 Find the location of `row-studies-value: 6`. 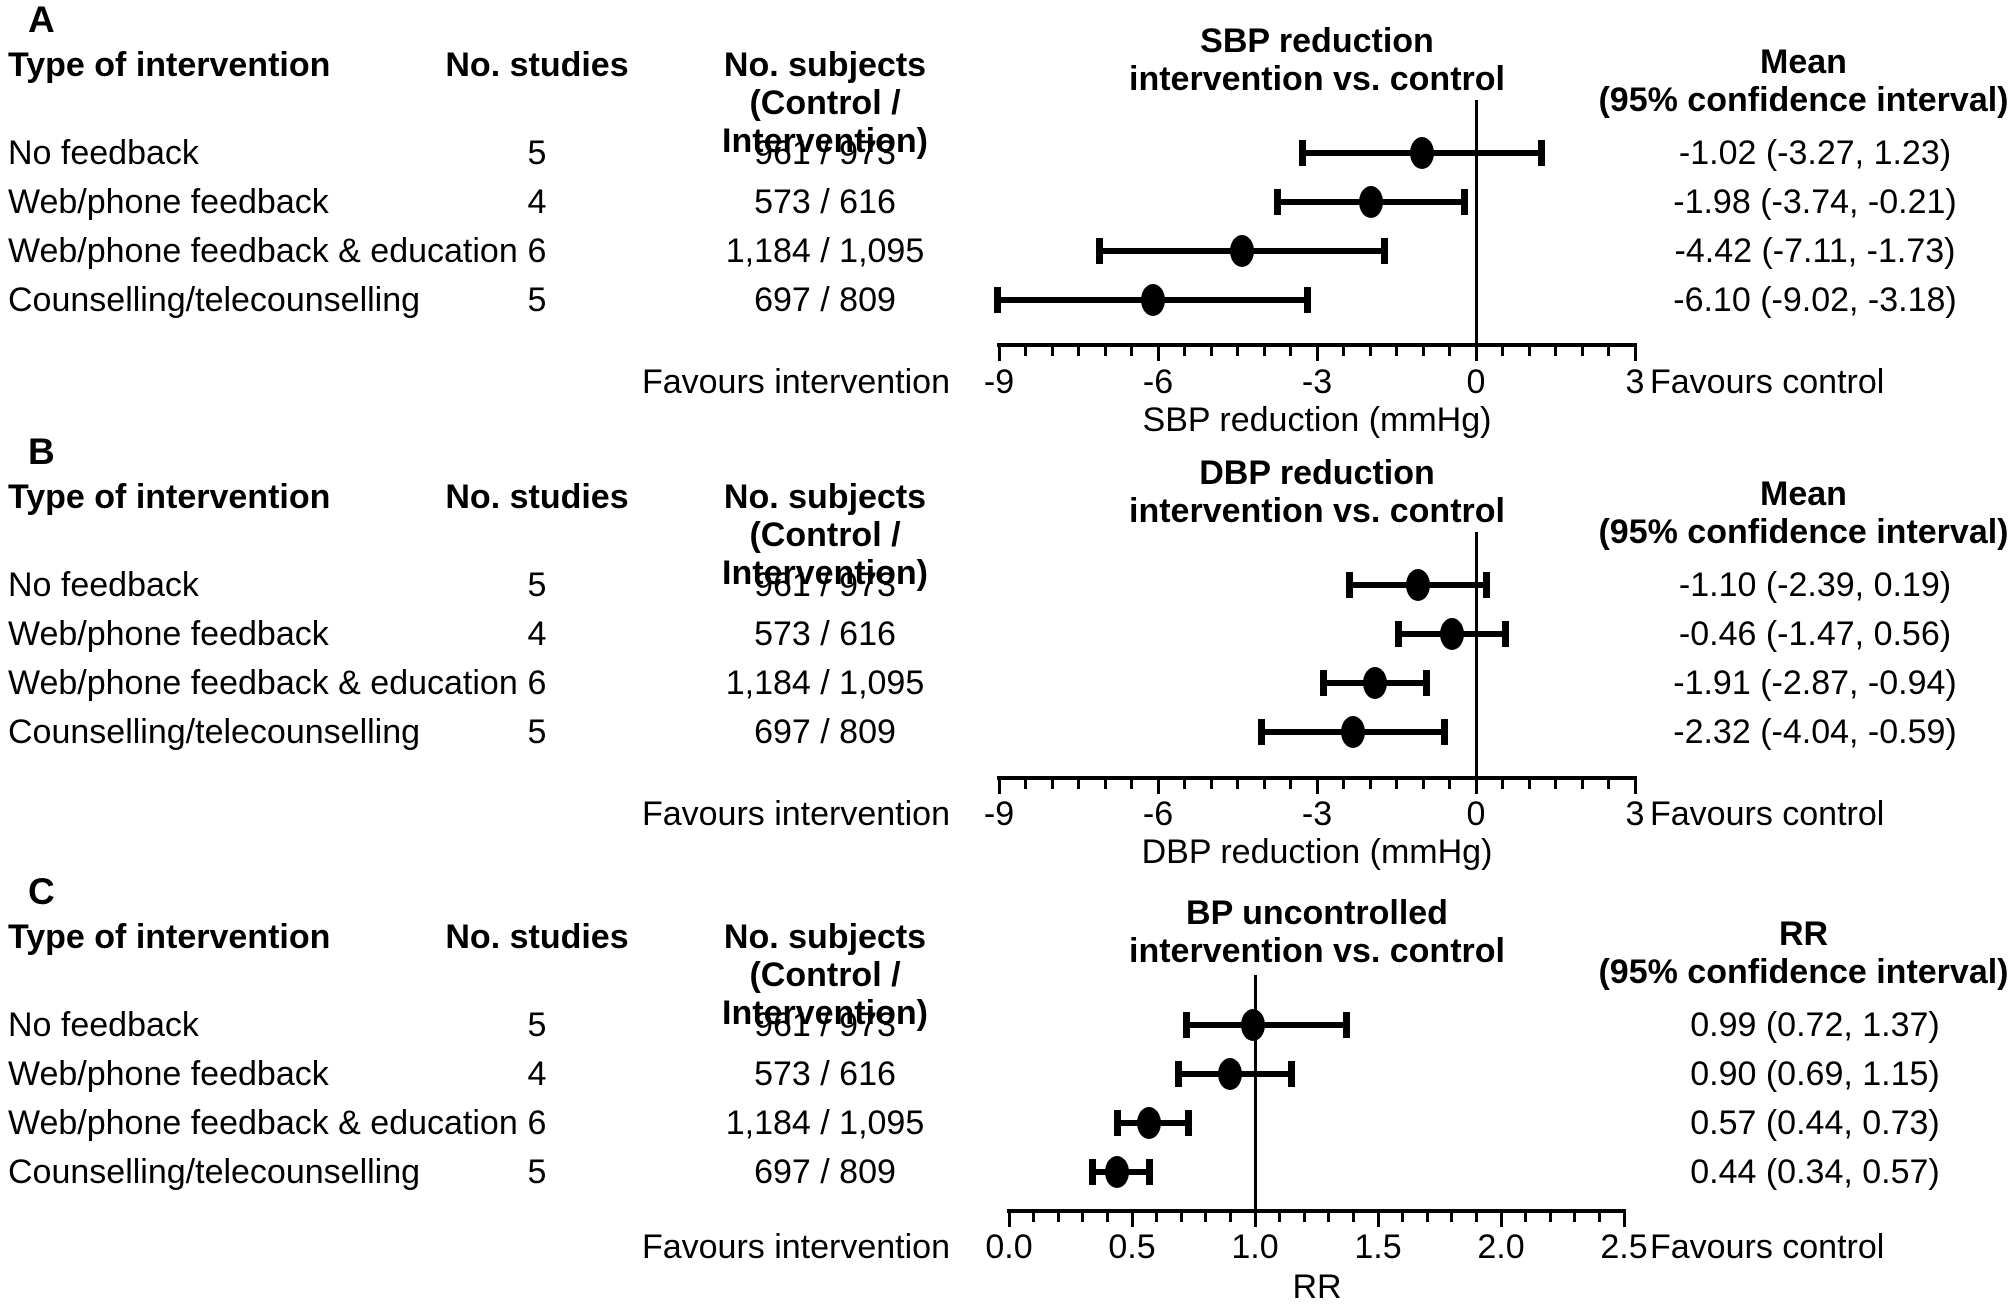

row-studies-value: 6 is located at coordinates (537, 683).